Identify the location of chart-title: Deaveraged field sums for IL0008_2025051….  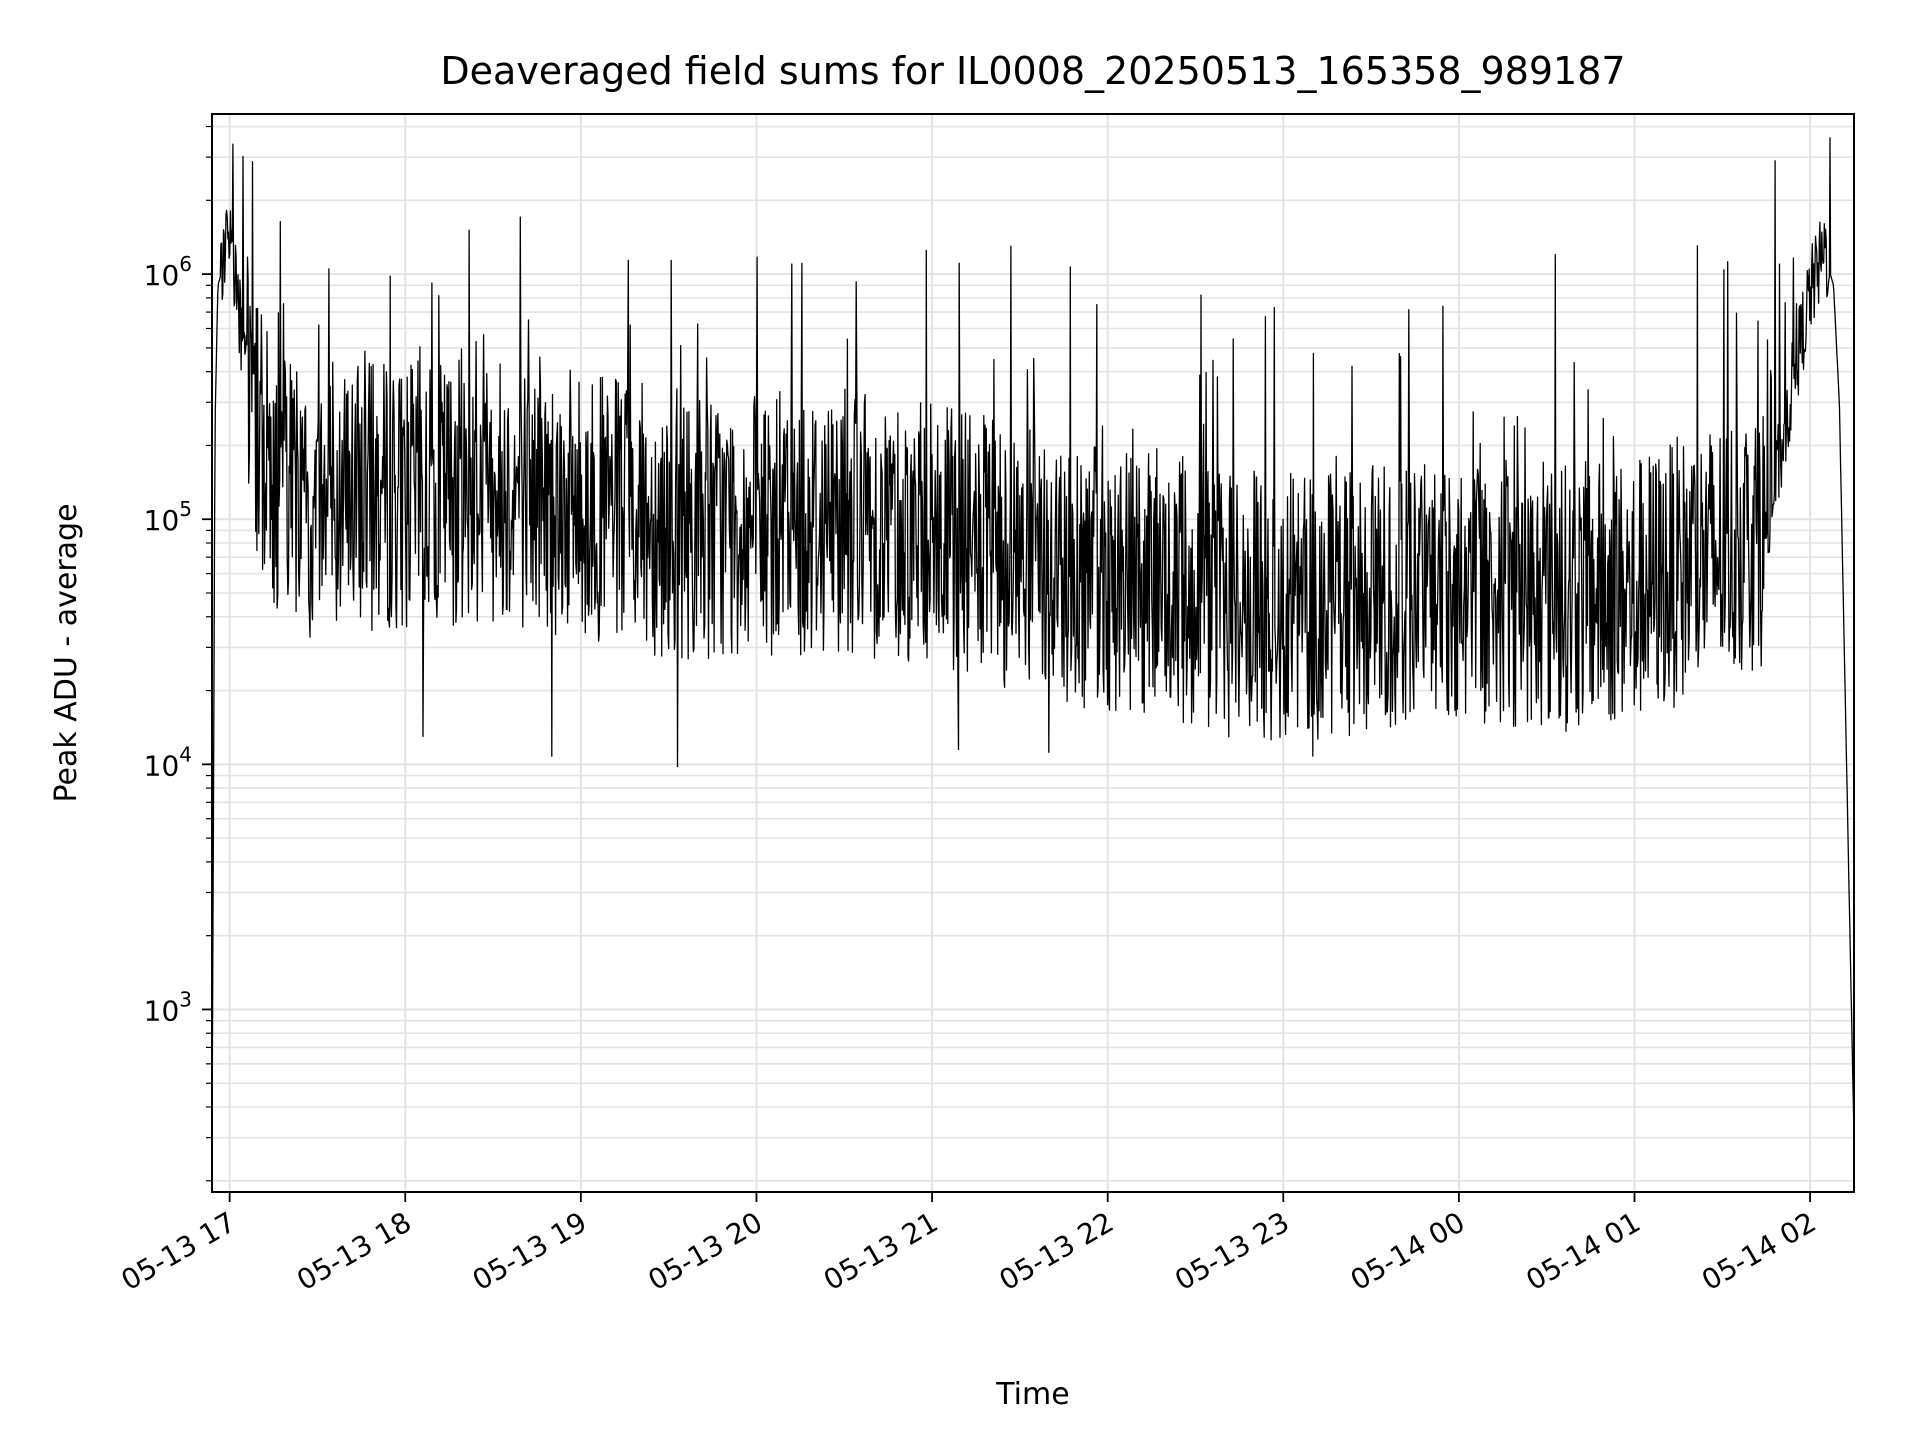
(1032, 71).